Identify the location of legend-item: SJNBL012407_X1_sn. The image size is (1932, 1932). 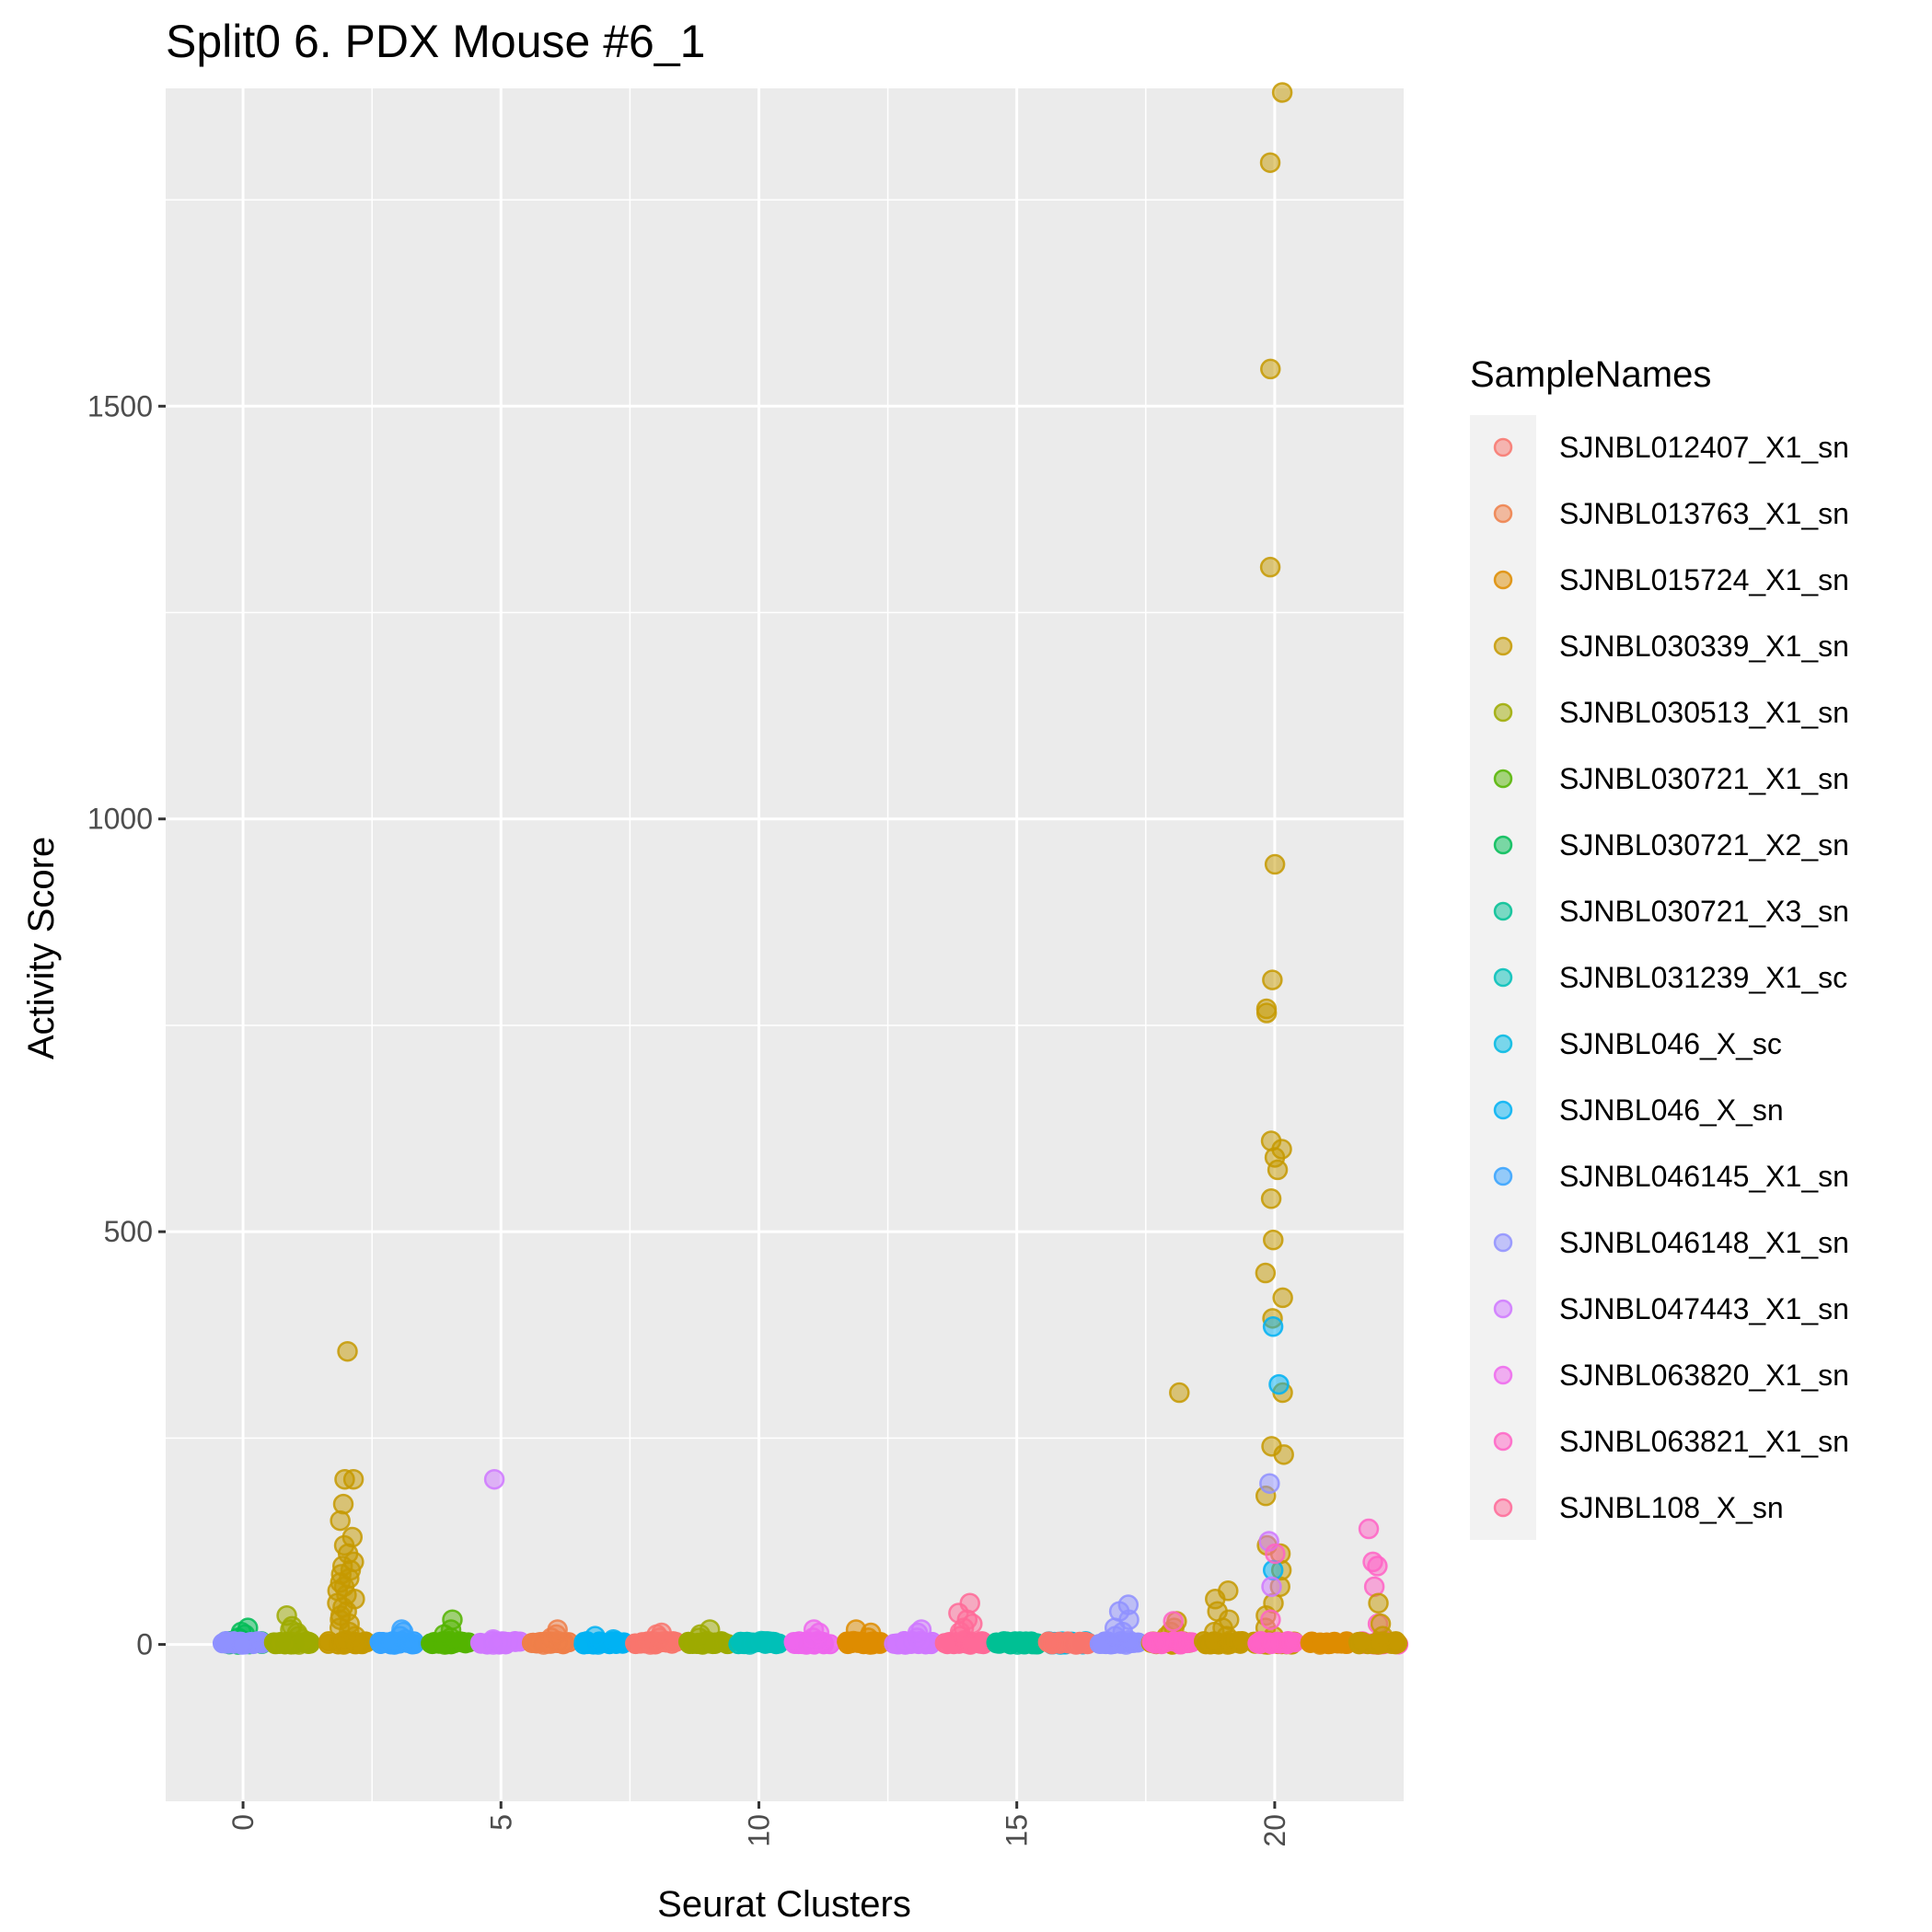
(1671, 448).